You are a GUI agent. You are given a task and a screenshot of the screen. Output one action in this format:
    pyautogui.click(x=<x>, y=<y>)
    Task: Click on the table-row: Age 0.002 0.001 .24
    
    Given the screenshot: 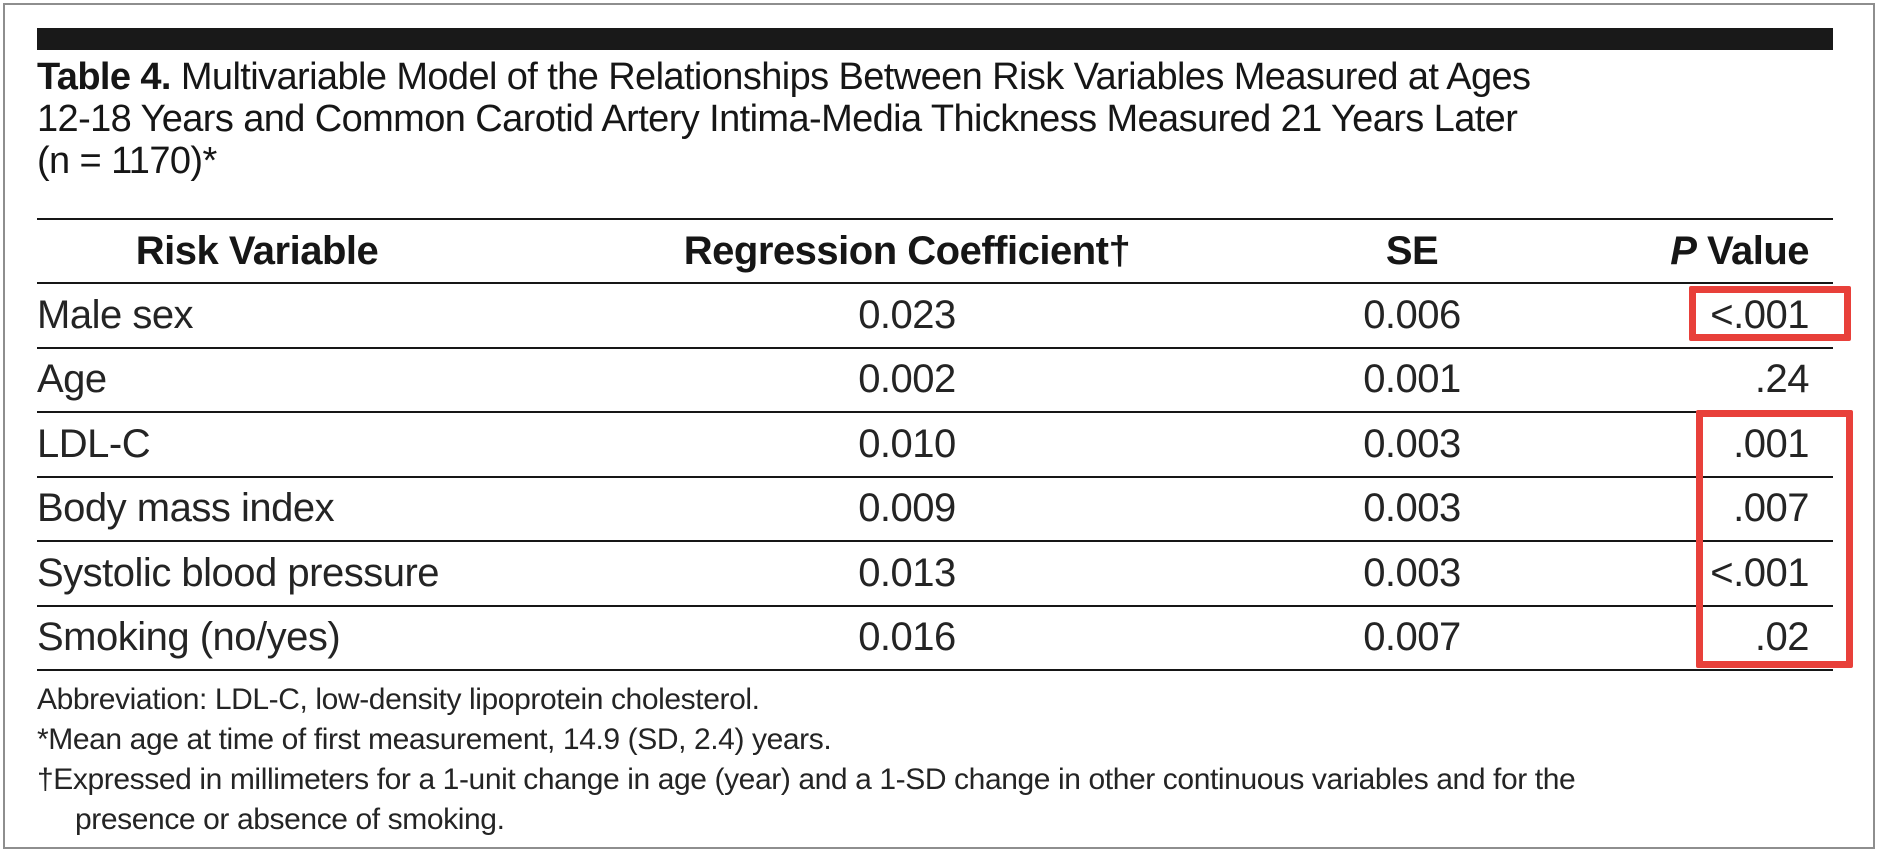 What is the action you would take?
    pyautogui.click(x=935, y=381)
    